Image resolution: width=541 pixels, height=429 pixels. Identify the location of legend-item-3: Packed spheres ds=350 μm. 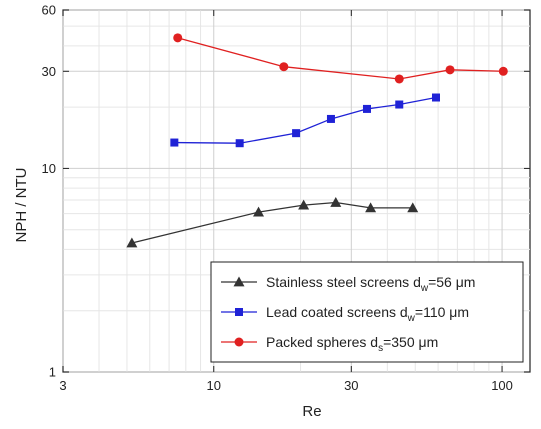
(329, 344).